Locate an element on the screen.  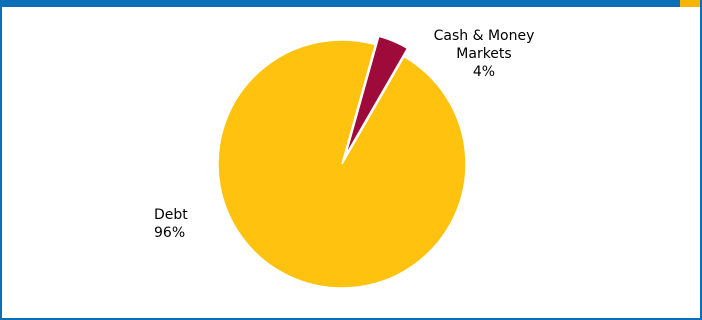
slice-pct-debt: 96% is located at coordinates (169, 233).